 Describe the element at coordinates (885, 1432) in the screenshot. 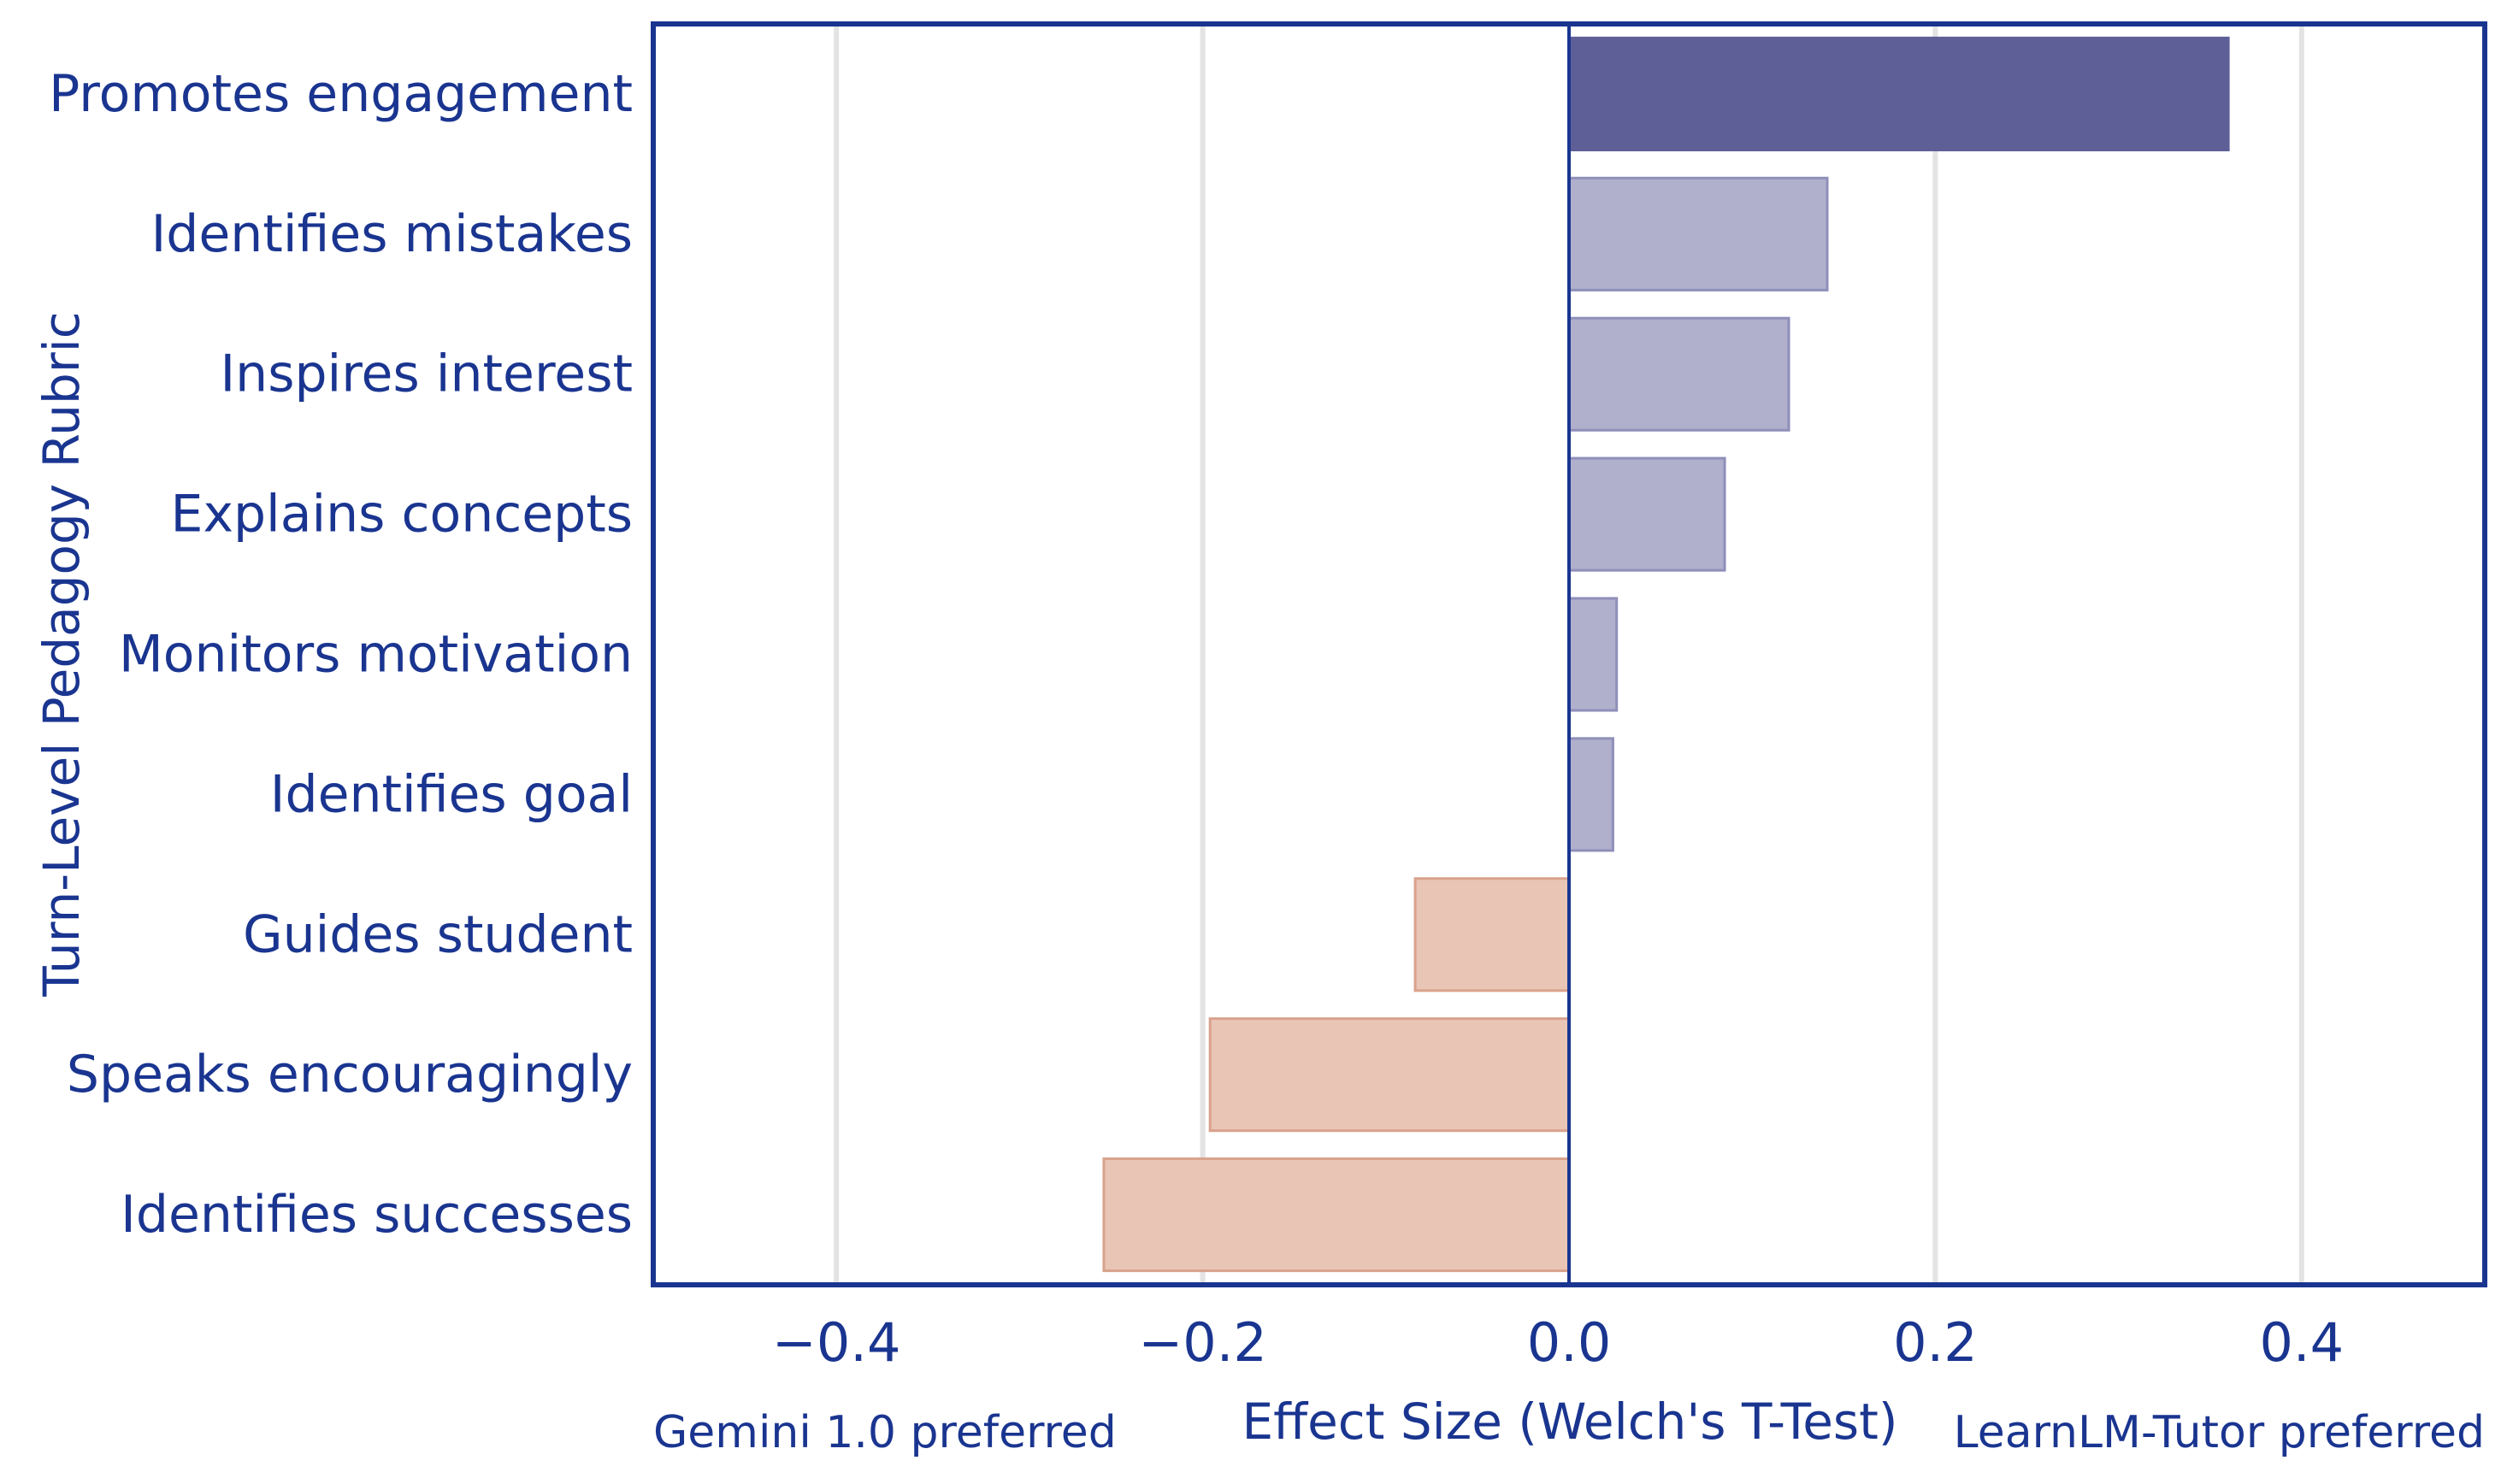

I see `left-preference-annotation: Gemini 1.0 preferred` at that location.